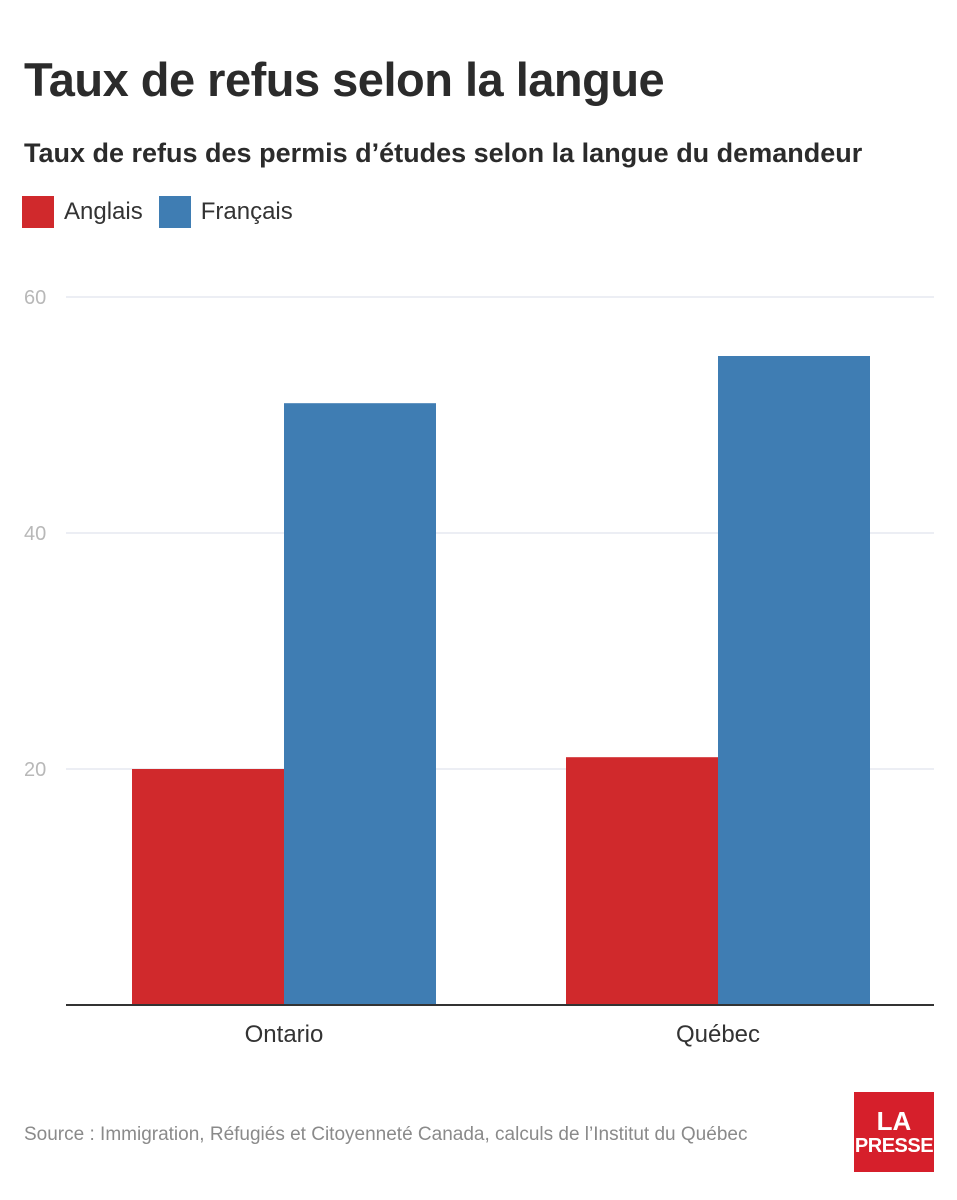  Describe the element at coordinates (718, 1034) in the screenshot. I see `x-tick-label-qubec: Québec` at that location.